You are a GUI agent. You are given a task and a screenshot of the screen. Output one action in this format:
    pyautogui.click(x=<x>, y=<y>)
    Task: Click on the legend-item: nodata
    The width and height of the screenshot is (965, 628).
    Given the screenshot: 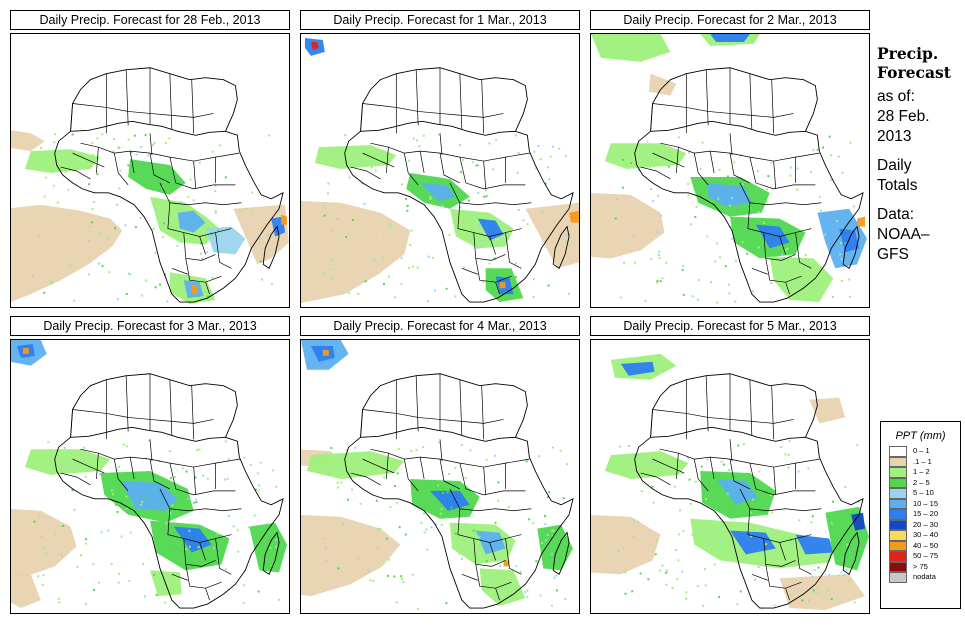 What is the action you would take?
    pyautogui.click(x=924, y=577)
    